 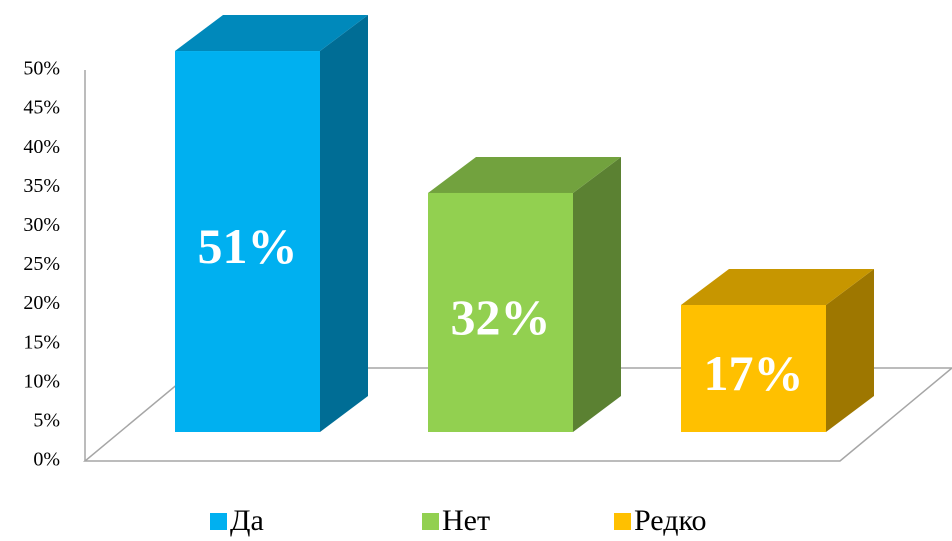 What do you see at coordinates (41, 108) in the screenshot?
I see `y-tick-label: 45%` at bounding box center [41, 108].